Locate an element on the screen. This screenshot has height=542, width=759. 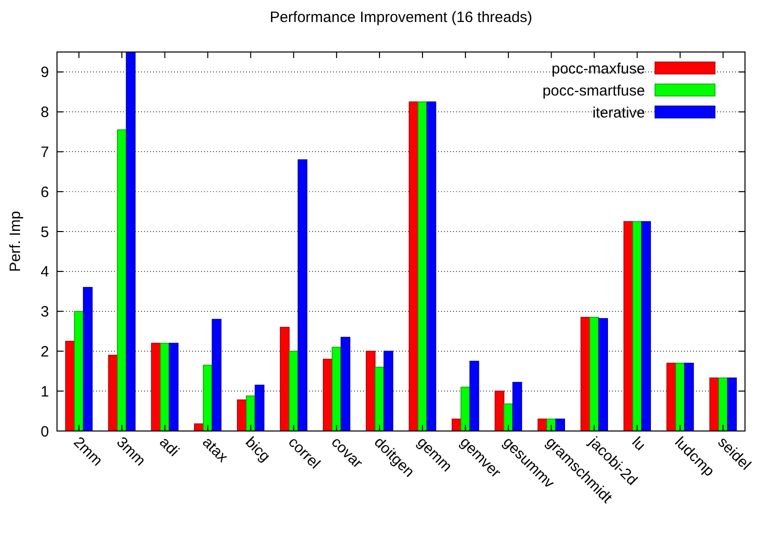
x-tick-label: adi is located at coordinates (169, 447).